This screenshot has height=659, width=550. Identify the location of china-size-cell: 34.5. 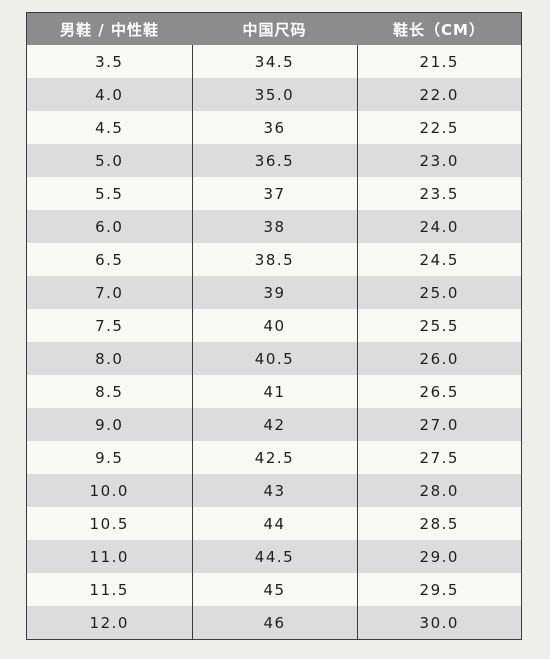
(274, 61).